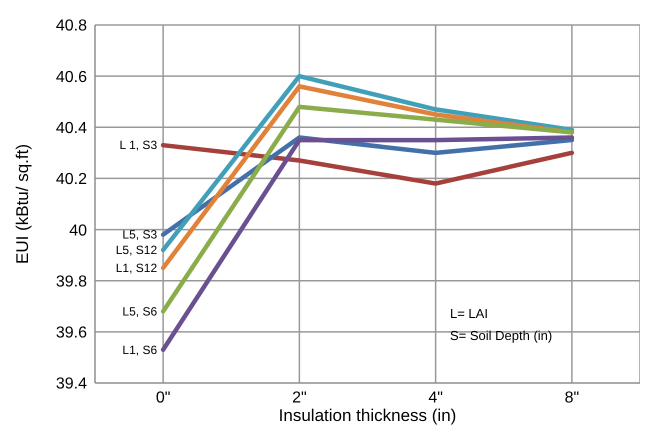 The image size is (648, 433). Describe the element at coordinates (140, 311) in the screenshot. I see `series-label: L5, S6` at that location.